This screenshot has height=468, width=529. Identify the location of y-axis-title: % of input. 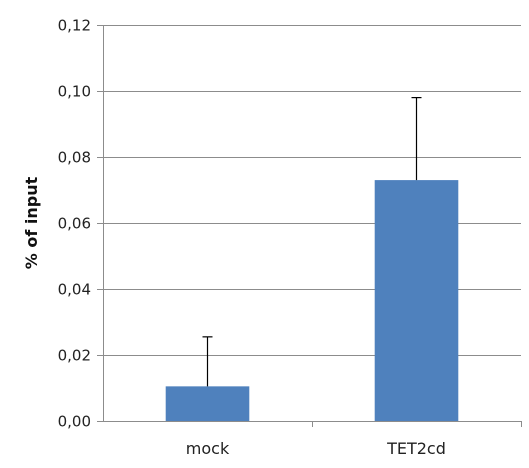
(31, 222).